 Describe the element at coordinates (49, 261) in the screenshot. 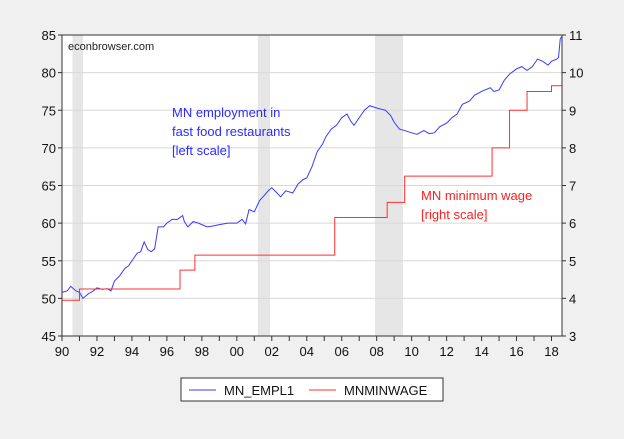

I see `left-tick-label: 55` at that location.